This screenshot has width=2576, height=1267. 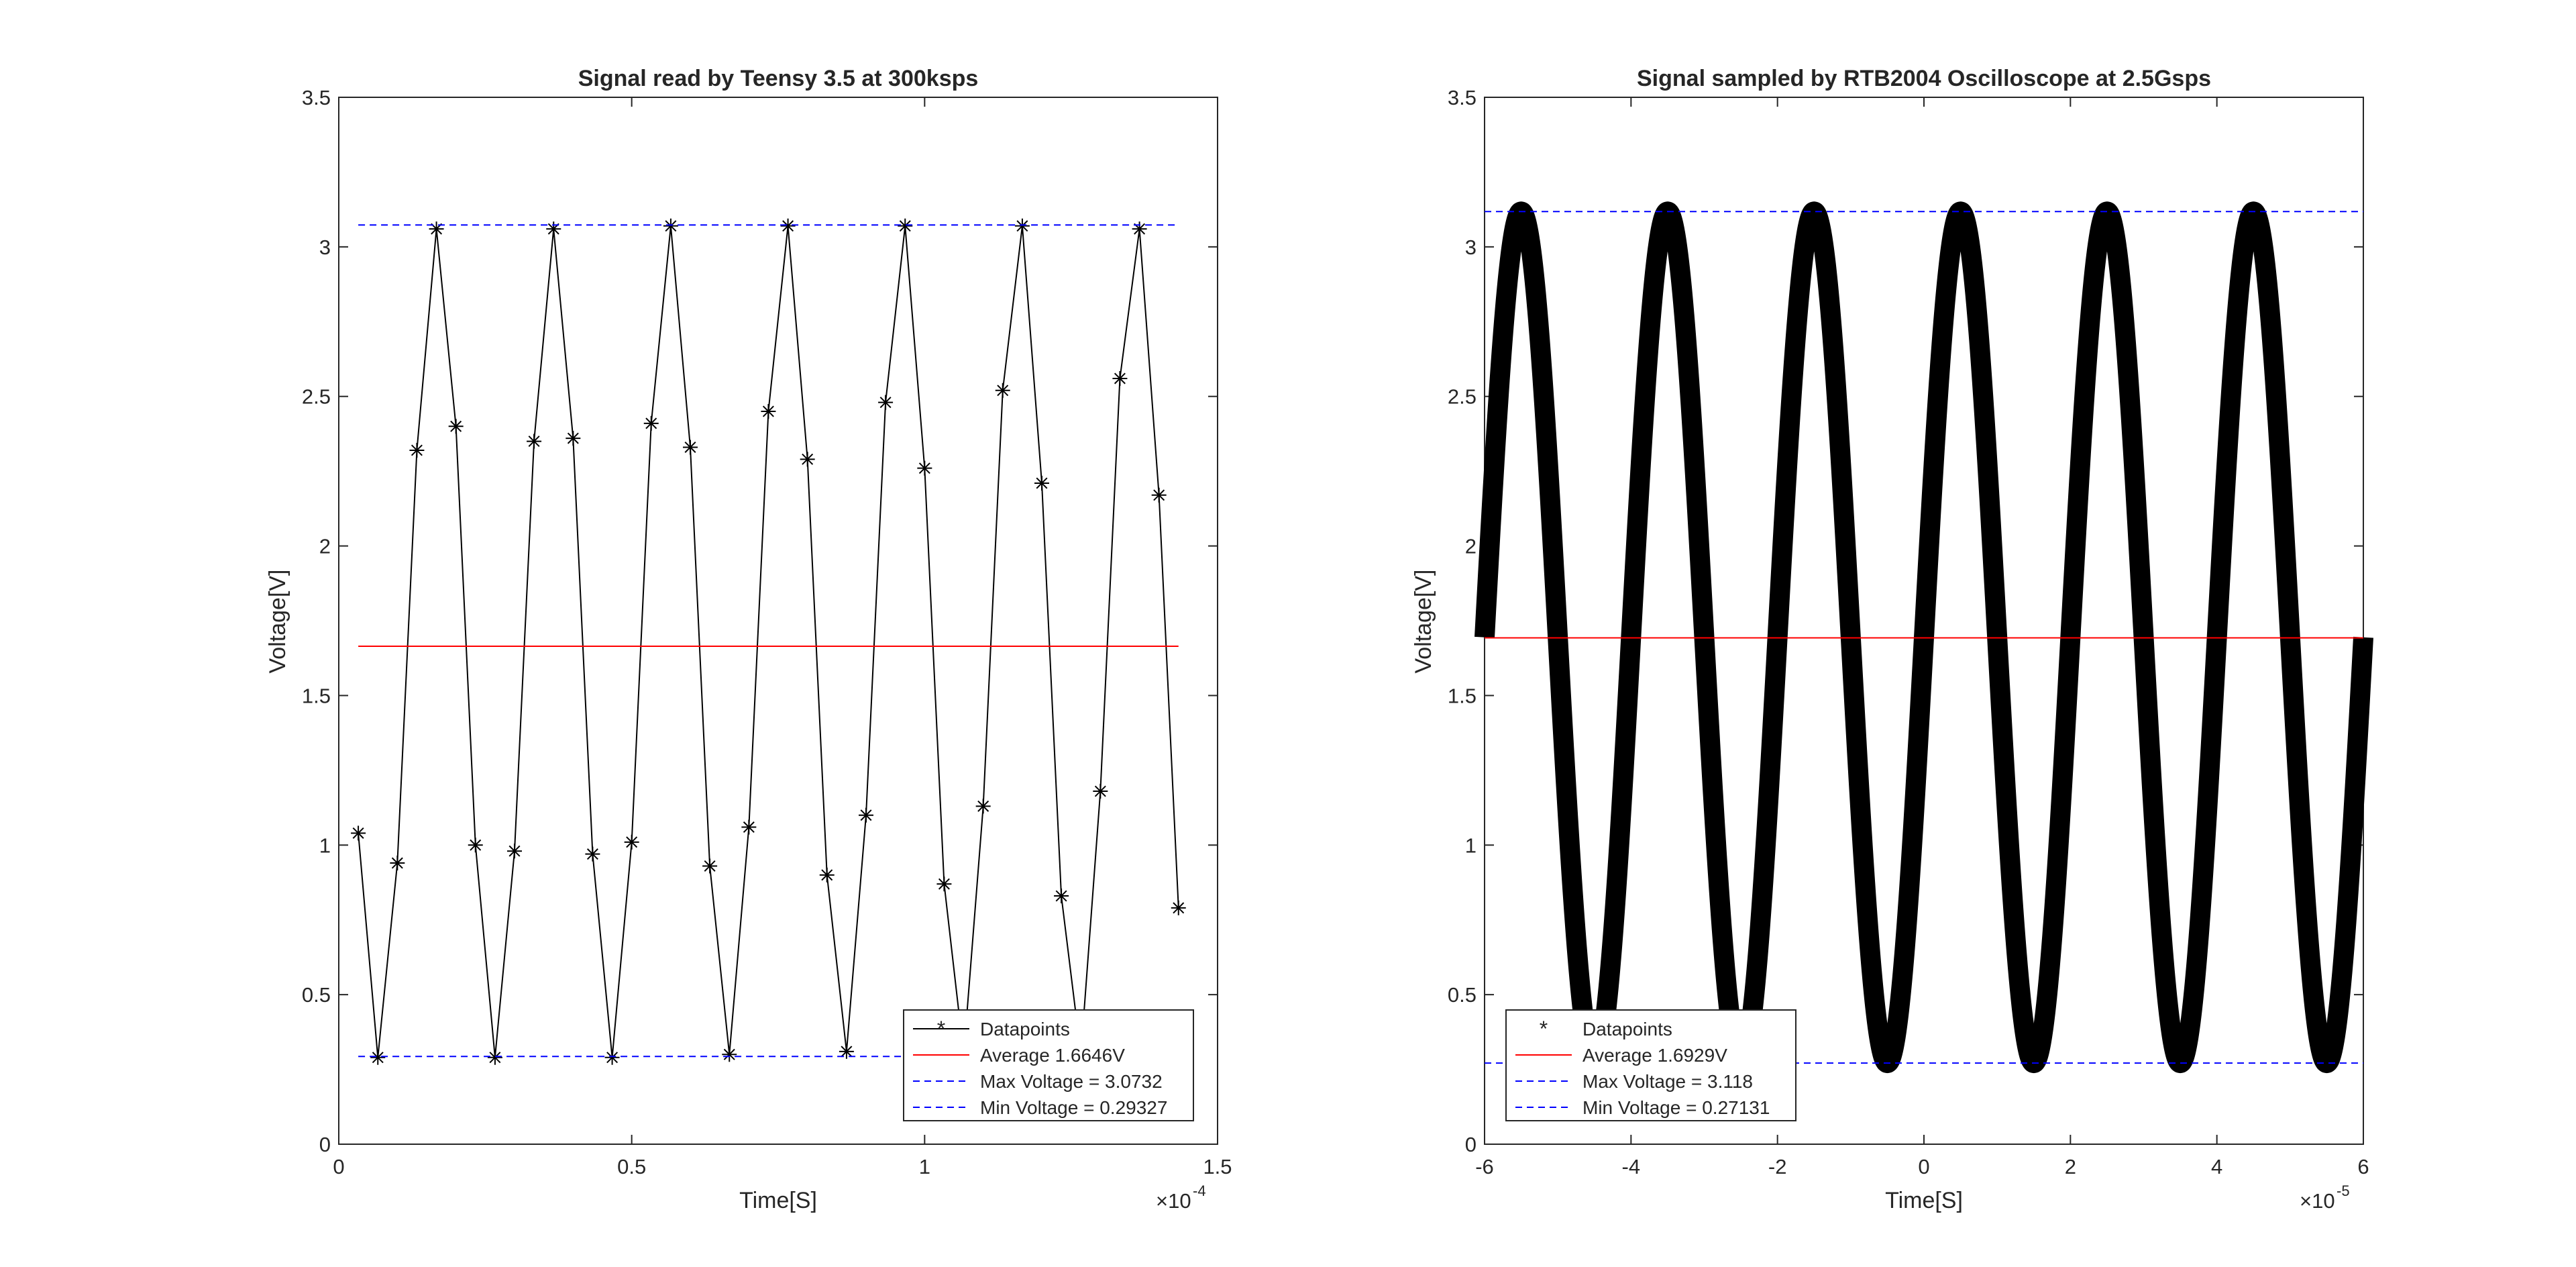 I want to click on right-y-tick-label: 1.5, so click(x=1462, y=695).